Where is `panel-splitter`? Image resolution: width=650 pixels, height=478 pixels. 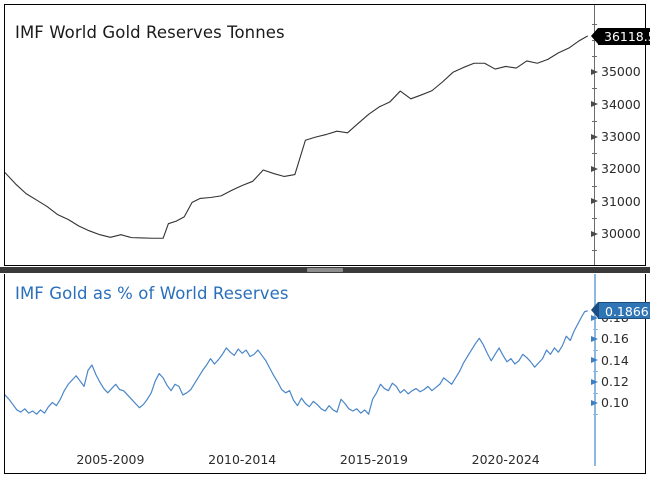 panel-splitter is located at coordinates (325, 270).